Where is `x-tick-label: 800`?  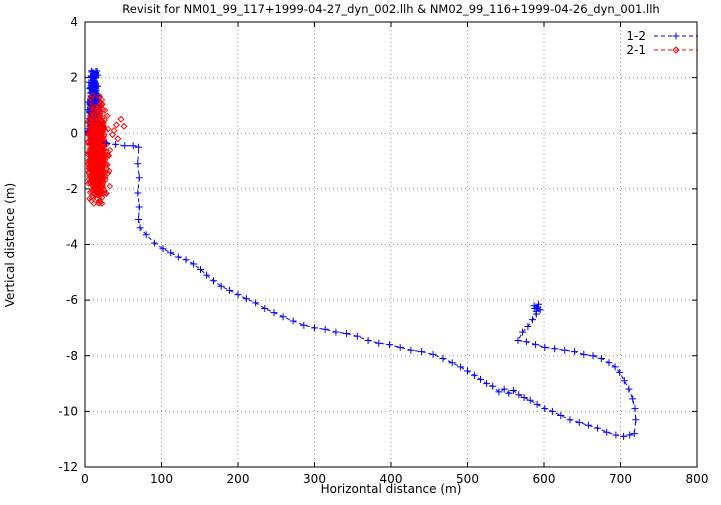 x-tick-label: 800 is located at coordinates (697, 479).